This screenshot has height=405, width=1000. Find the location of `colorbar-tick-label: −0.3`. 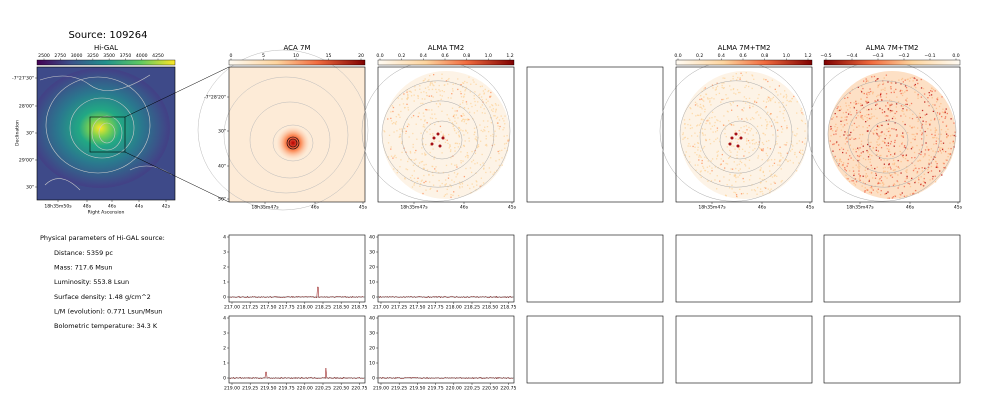

colorbar-tick-label: −0.3 is located at coordinates (877, 56).